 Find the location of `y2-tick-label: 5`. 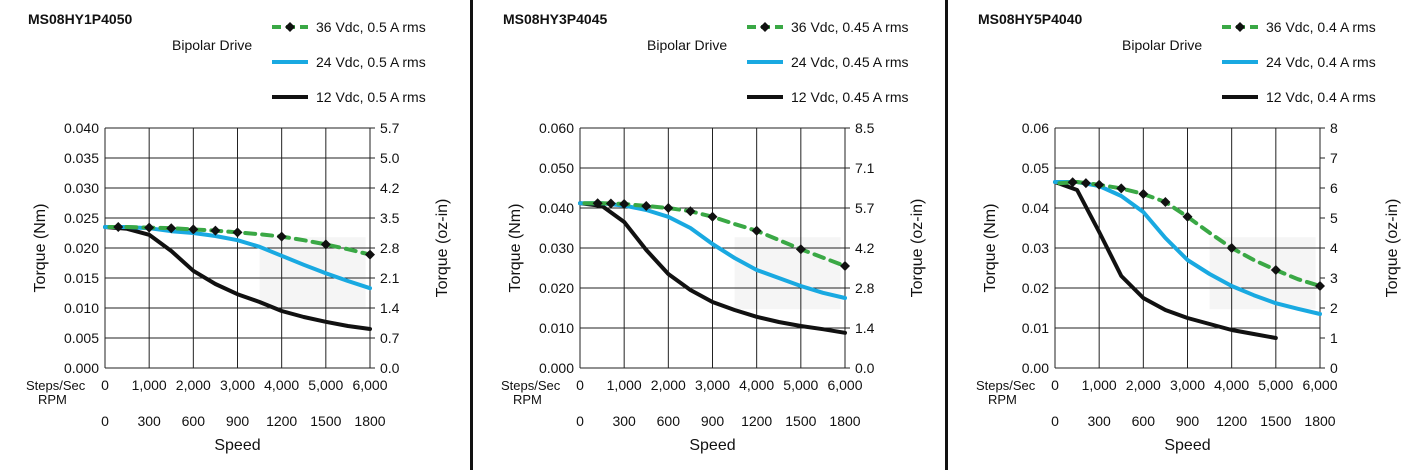

y2-tick-label: 5 is located at coordinates (1334, 218).